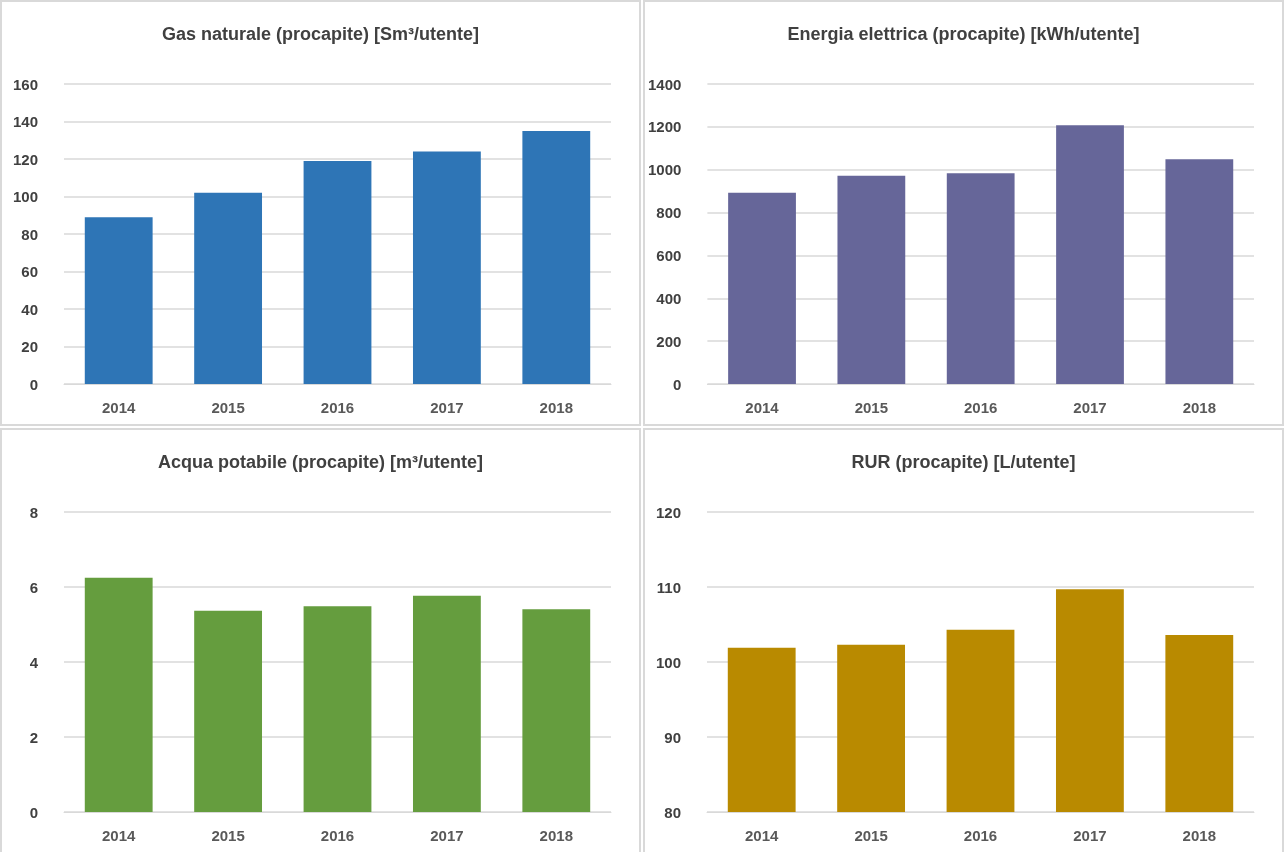 This screenshot has height=852, width=1284. I want to click on y-tick-label: 600, so click(669, 255).